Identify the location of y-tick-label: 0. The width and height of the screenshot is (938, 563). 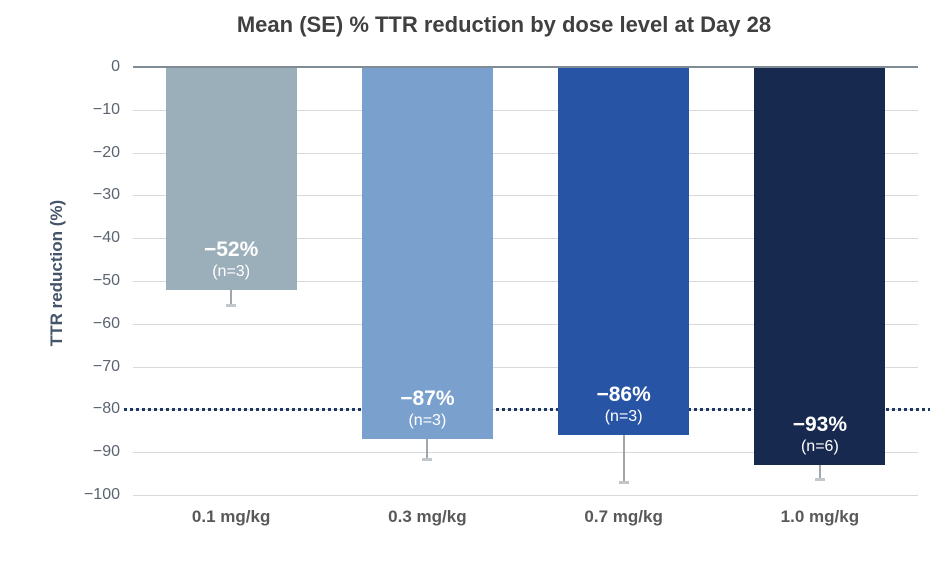
(115, 66).